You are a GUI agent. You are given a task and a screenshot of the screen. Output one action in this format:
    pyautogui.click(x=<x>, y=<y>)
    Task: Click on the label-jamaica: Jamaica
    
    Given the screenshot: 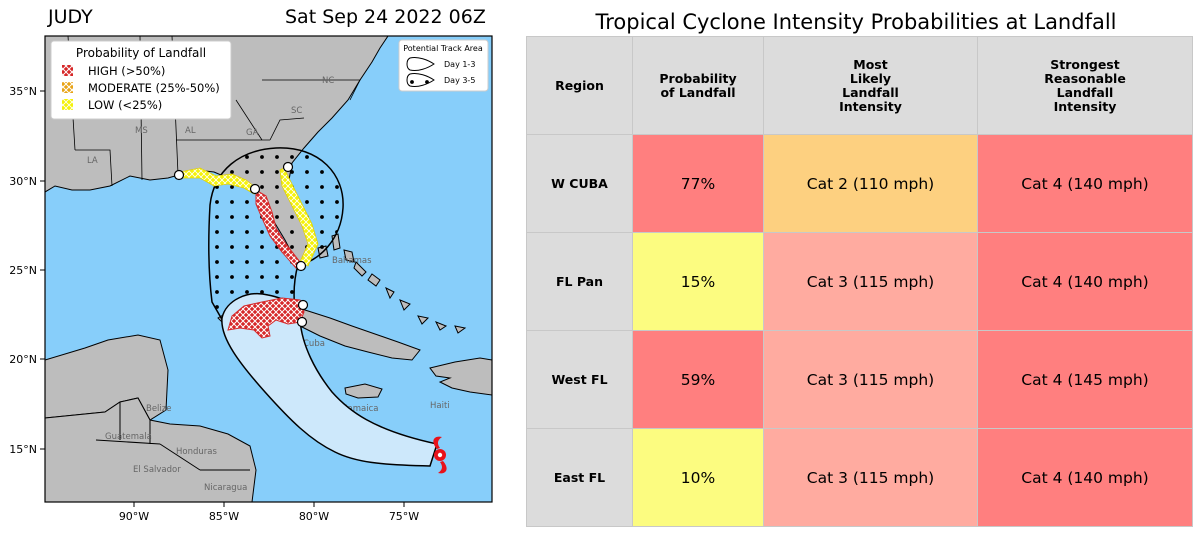 What is the action you would take?
    pyautogui.click(x=361, y=409)
    